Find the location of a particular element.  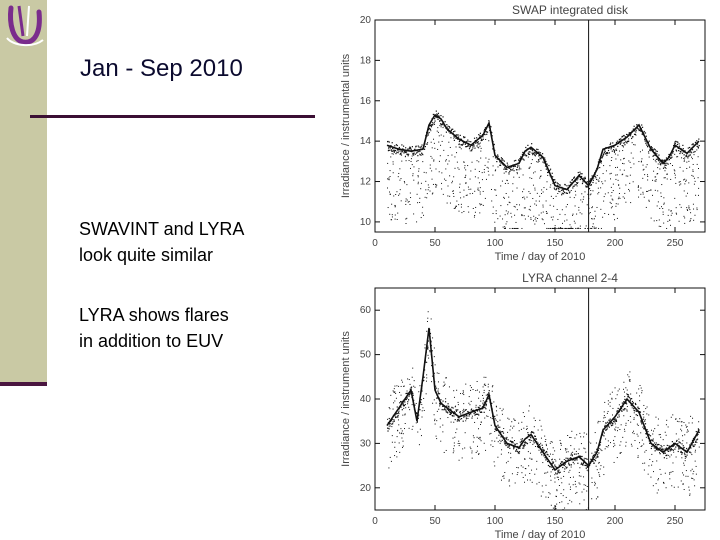

x-axis-label: Time / day of 2010 is located at coordinates (540, 534).